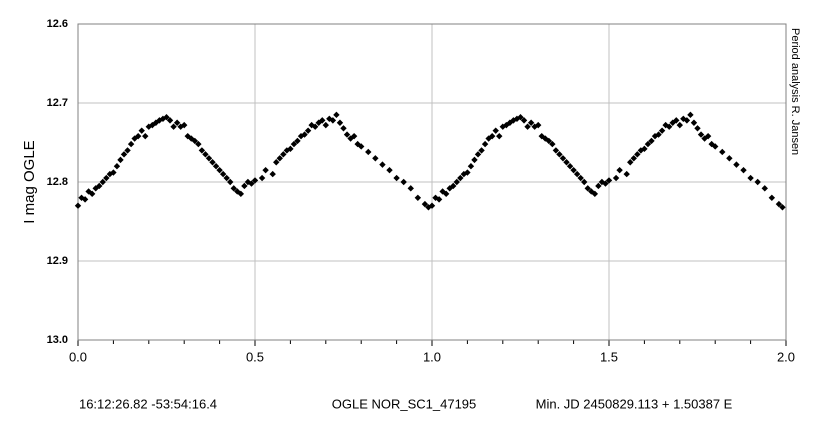  I want to click on y-tick-label: 12.8, so click(57, 182).